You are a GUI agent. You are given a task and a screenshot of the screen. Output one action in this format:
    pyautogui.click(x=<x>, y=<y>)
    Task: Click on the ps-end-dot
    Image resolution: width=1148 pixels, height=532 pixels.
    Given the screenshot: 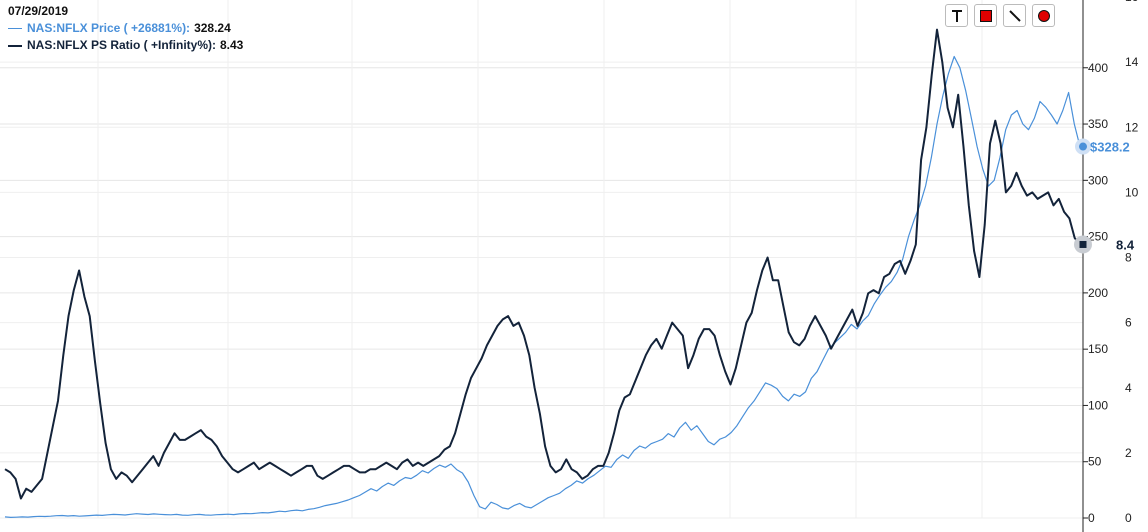 What is the action you would take?
    pyautogui.click(x=1083, y=244)
    